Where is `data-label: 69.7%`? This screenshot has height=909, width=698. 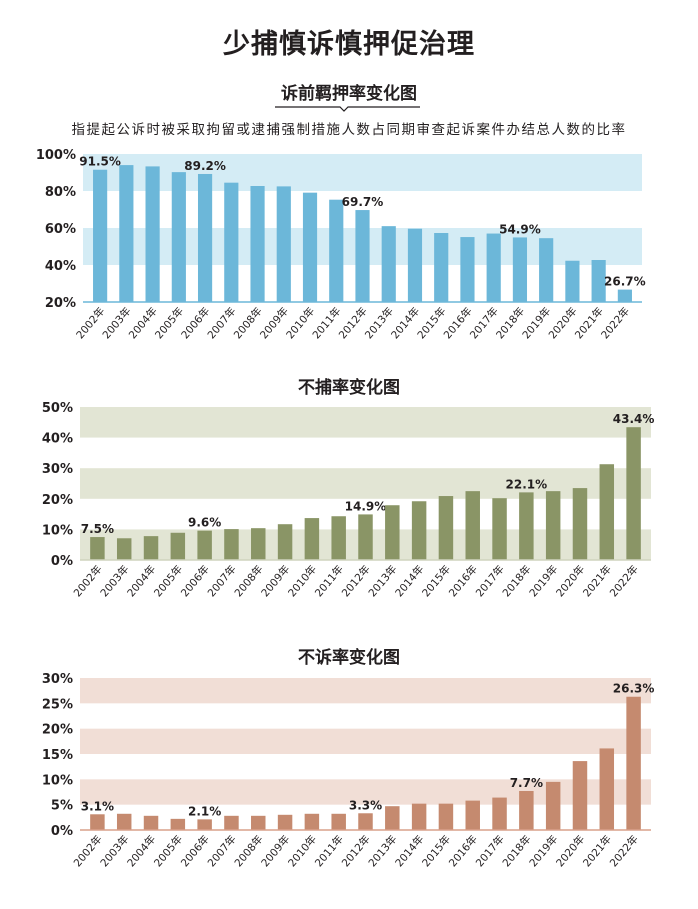
data-label: 69.7% is located at coordinates (363, 202).